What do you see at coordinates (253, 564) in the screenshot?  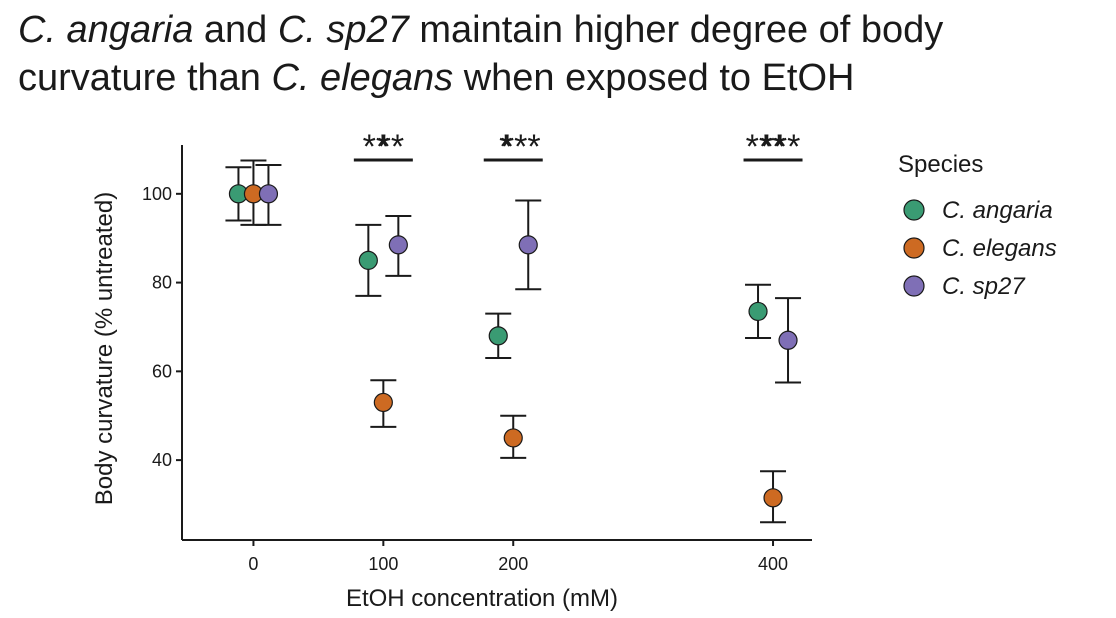 I see `x-tick-label: 0` at bounding box center [253, 564].